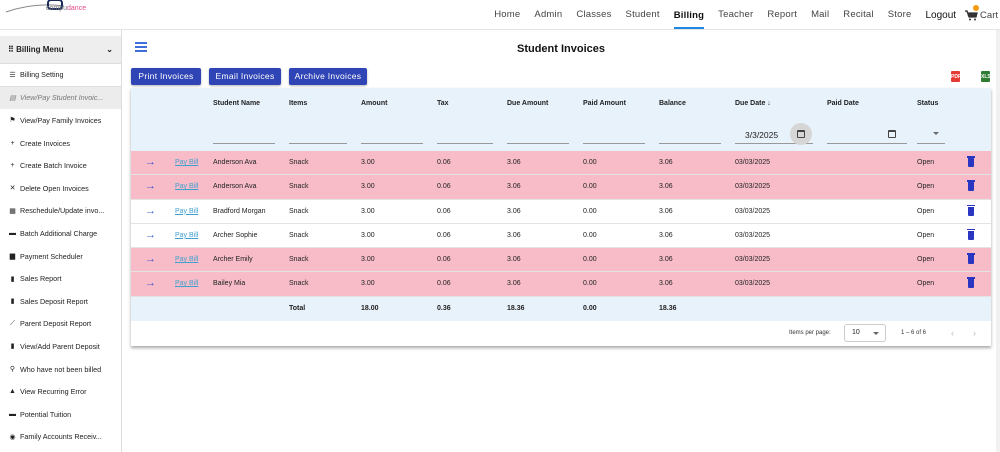  I want to click on cell-balance: 3.06, so click(666, 284).